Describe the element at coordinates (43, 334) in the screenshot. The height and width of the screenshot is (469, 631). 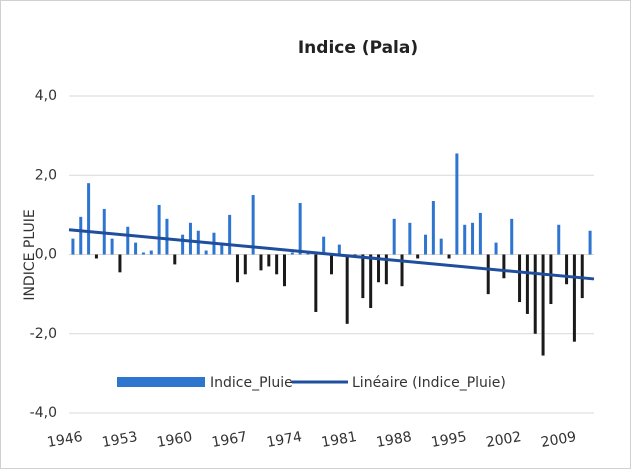
I see `y-tick-label: -2,0` at that location.